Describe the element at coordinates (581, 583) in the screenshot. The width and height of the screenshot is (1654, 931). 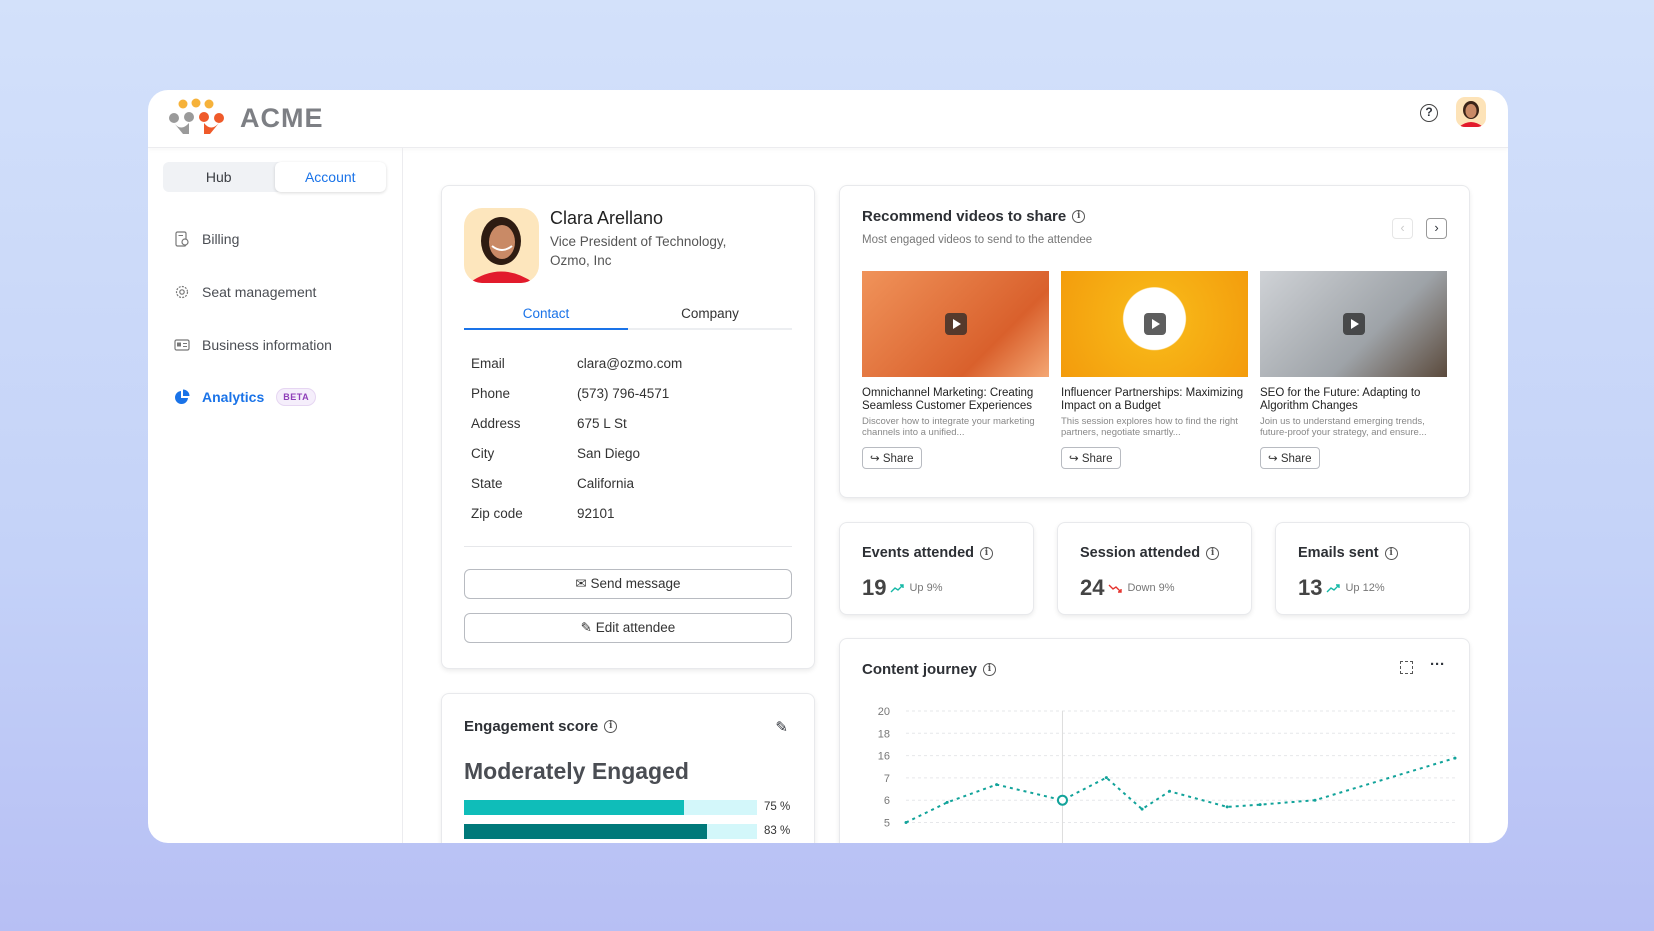
I see `envelope-icon: ✉` at that location.